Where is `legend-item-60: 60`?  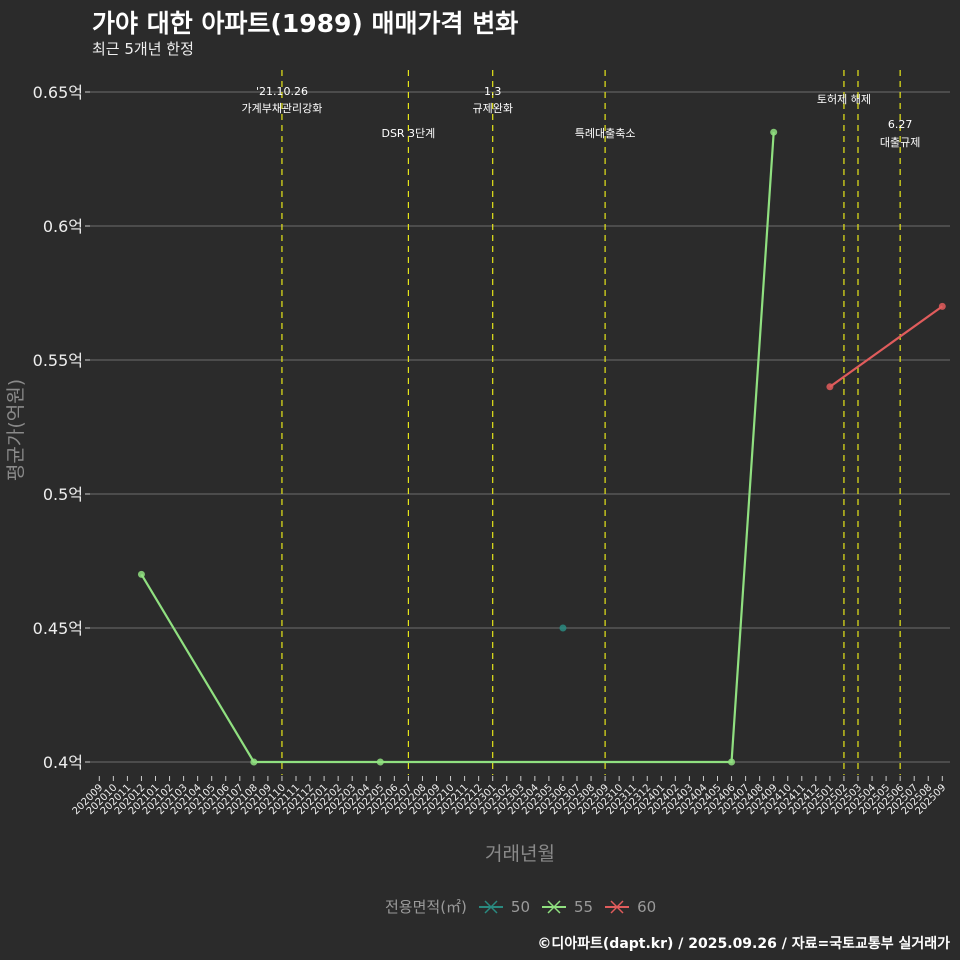
legend-item-60: 60 is located at coordinates (630, 907).